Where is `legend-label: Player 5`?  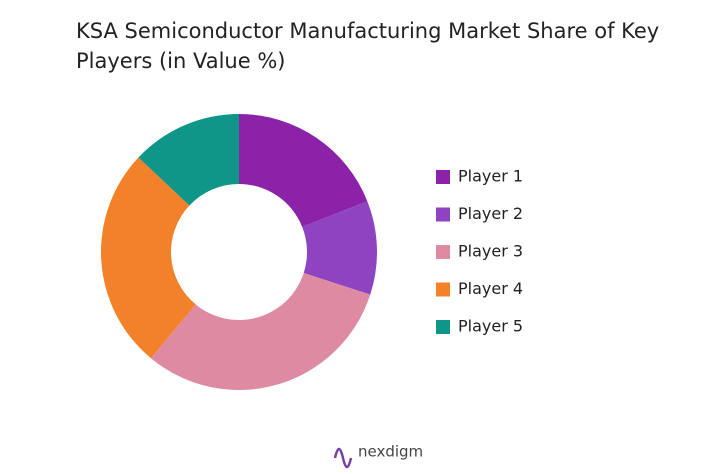
legend-label: Player 5 is located at coordinates (490, 326).